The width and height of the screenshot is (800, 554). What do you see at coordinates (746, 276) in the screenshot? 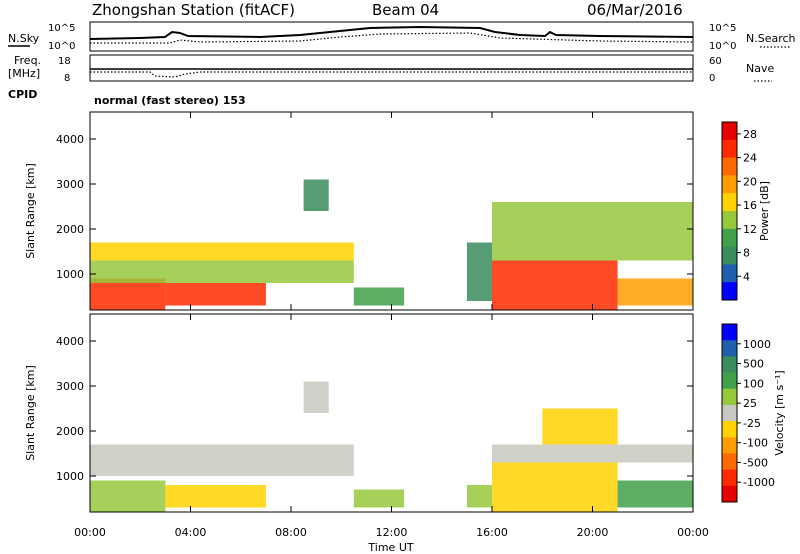
I see `power-colorbar-tick-label-0: 4` at bounding box center [746, 276].